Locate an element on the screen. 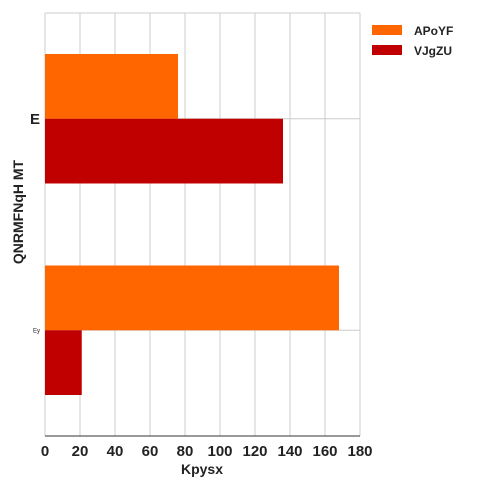 The image size is (490, 490). x-tick-label: 100 is located at coordinates (219, 451).